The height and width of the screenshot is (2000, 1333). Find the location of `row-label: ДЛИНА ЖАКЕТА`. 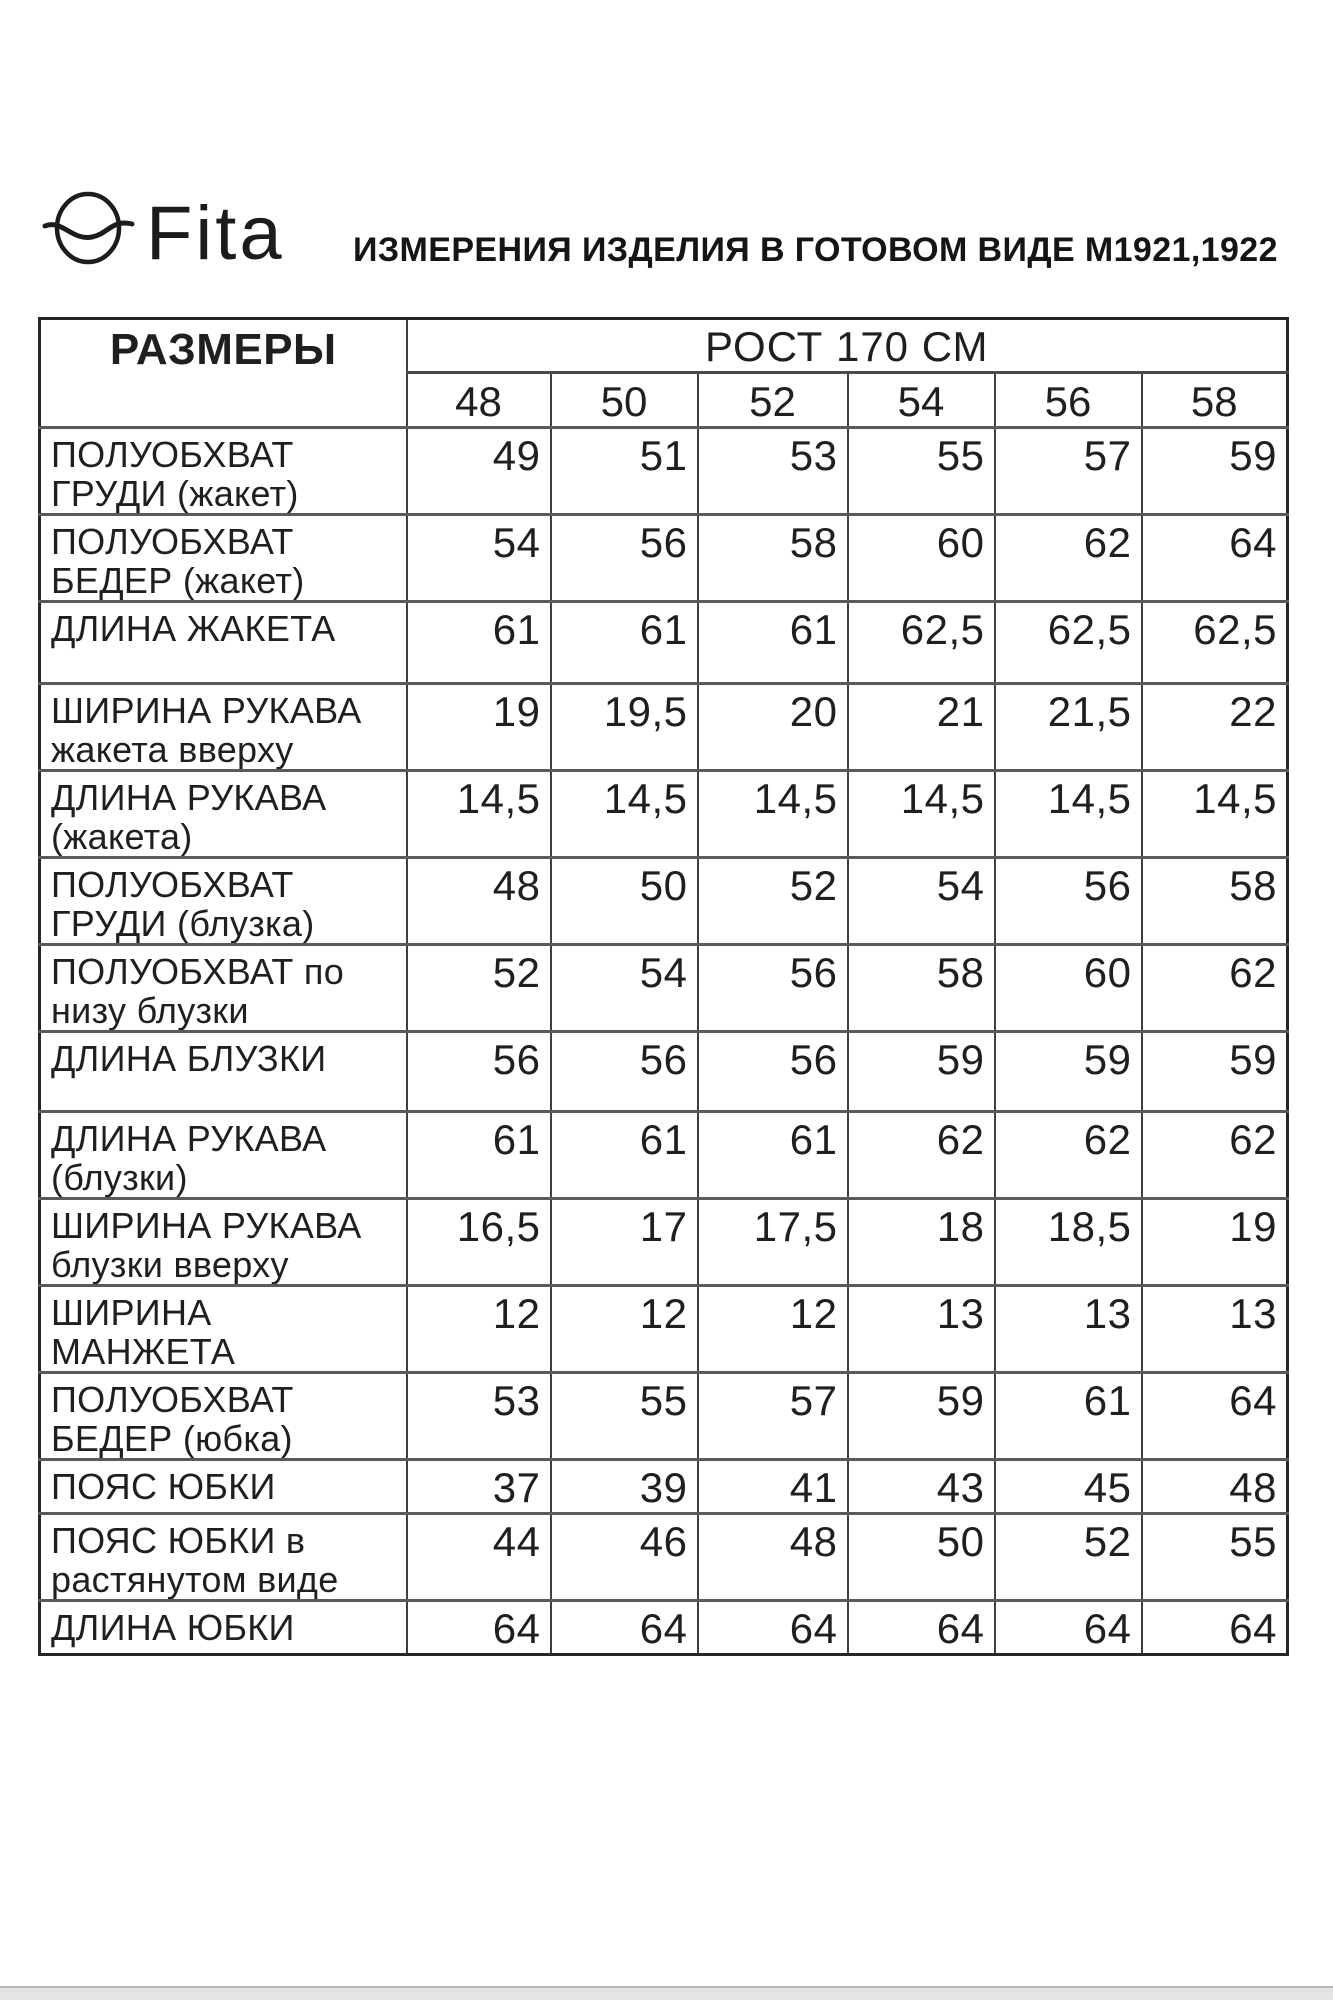

row-label: ДЛИНА ЖАКЕТА is located at coordinates (223, 642).